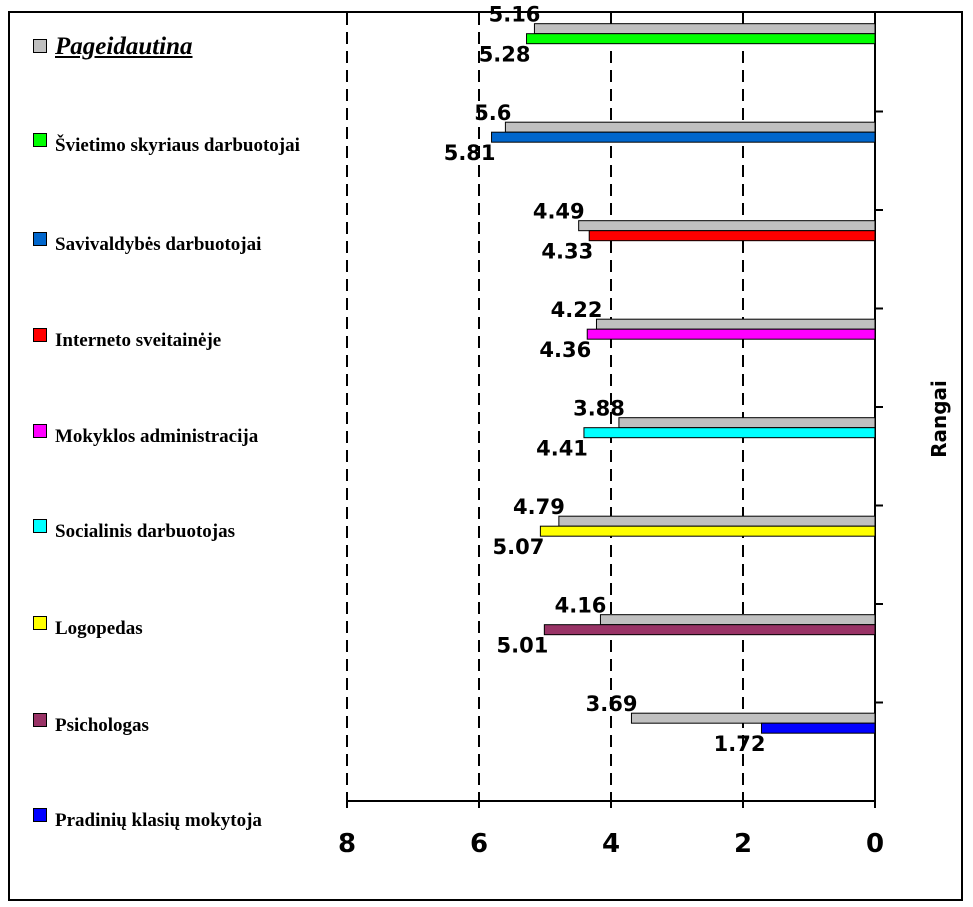 The height and width of the screenshot is (907, 973). What do you see at coordinates (157, 436) in the screenshot?
I see `legend-label: Mokyklos administracija` at bounding box center [157, 436].